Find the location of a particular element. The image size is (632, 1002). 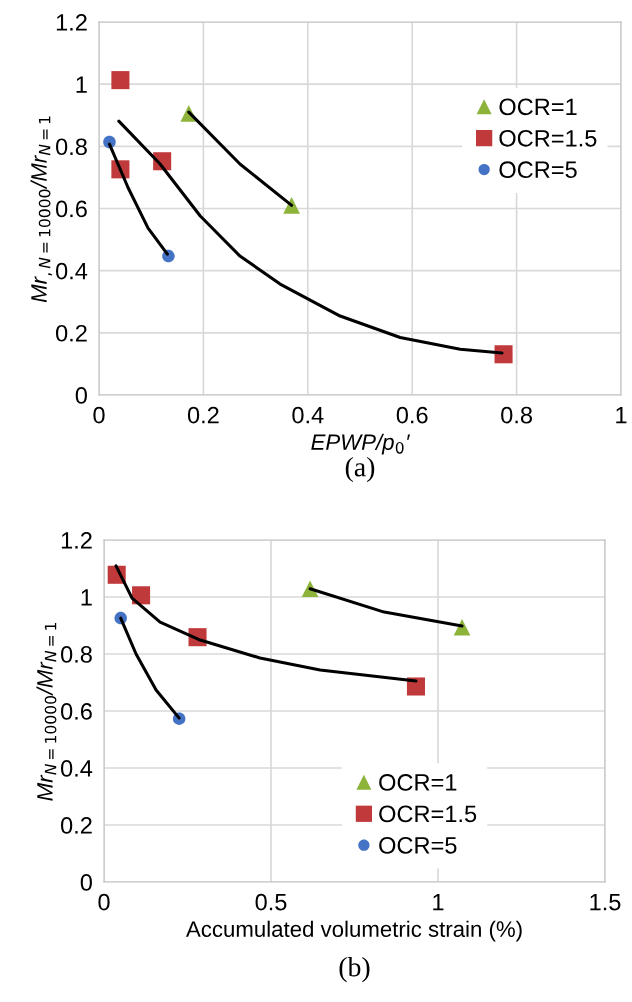

x-tick-label: 0.5 is located at coordinates (271, 902).